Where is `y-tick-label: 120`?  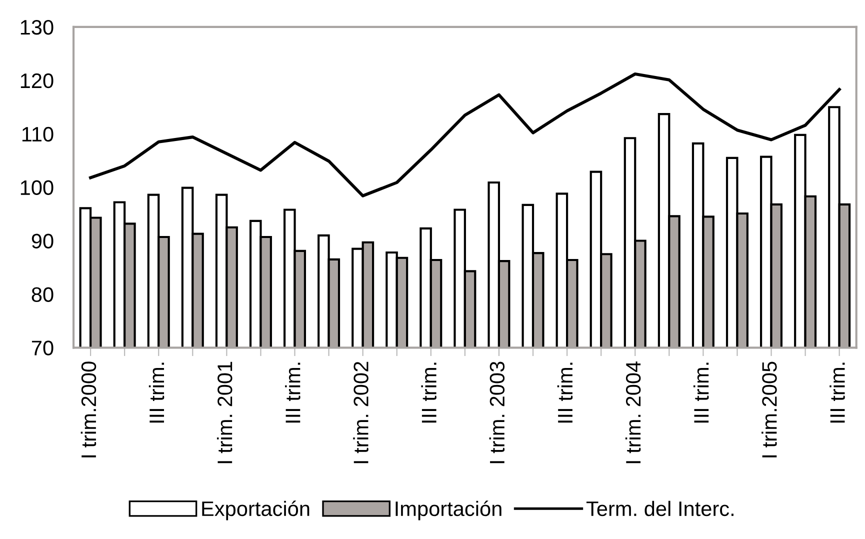 y-tick-label: 120 is located at coordinates (37, 80).